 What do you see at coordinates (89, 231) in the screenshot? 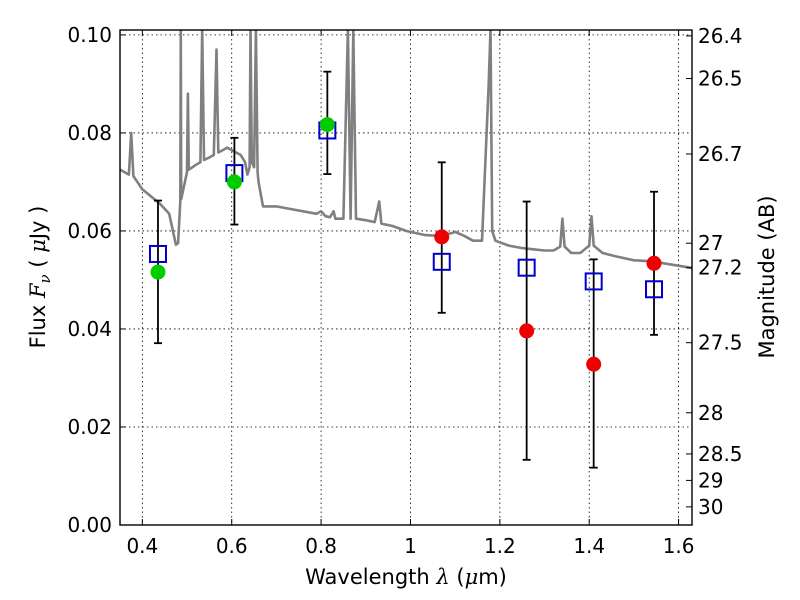
I see `y-tick-label: 0.06` at bounding box center [89, 231].